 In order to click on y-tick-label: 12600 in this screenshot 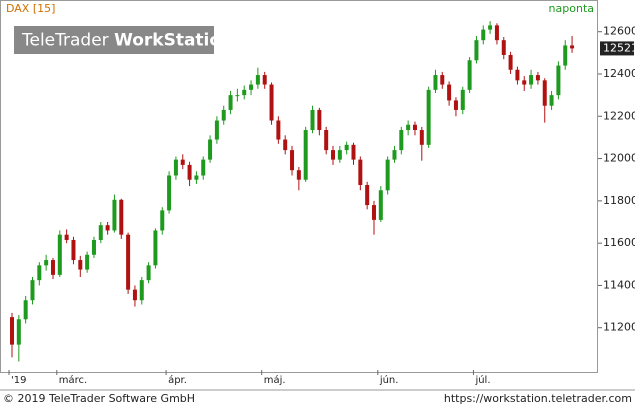, I will do `click(619, 31)`.